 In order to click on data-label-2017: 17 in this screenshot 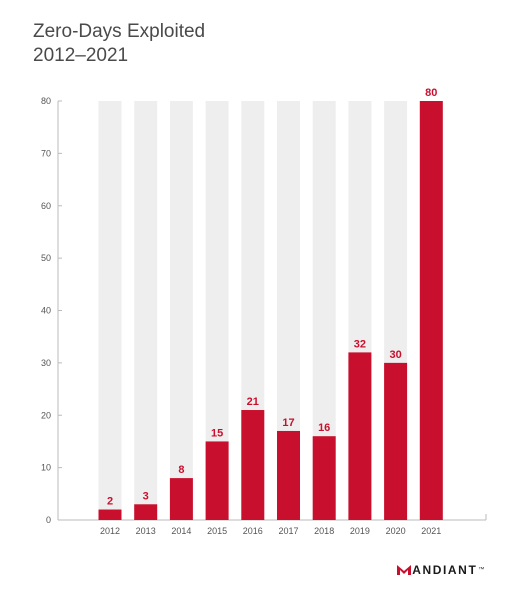, I will do `click(288, 423)`.